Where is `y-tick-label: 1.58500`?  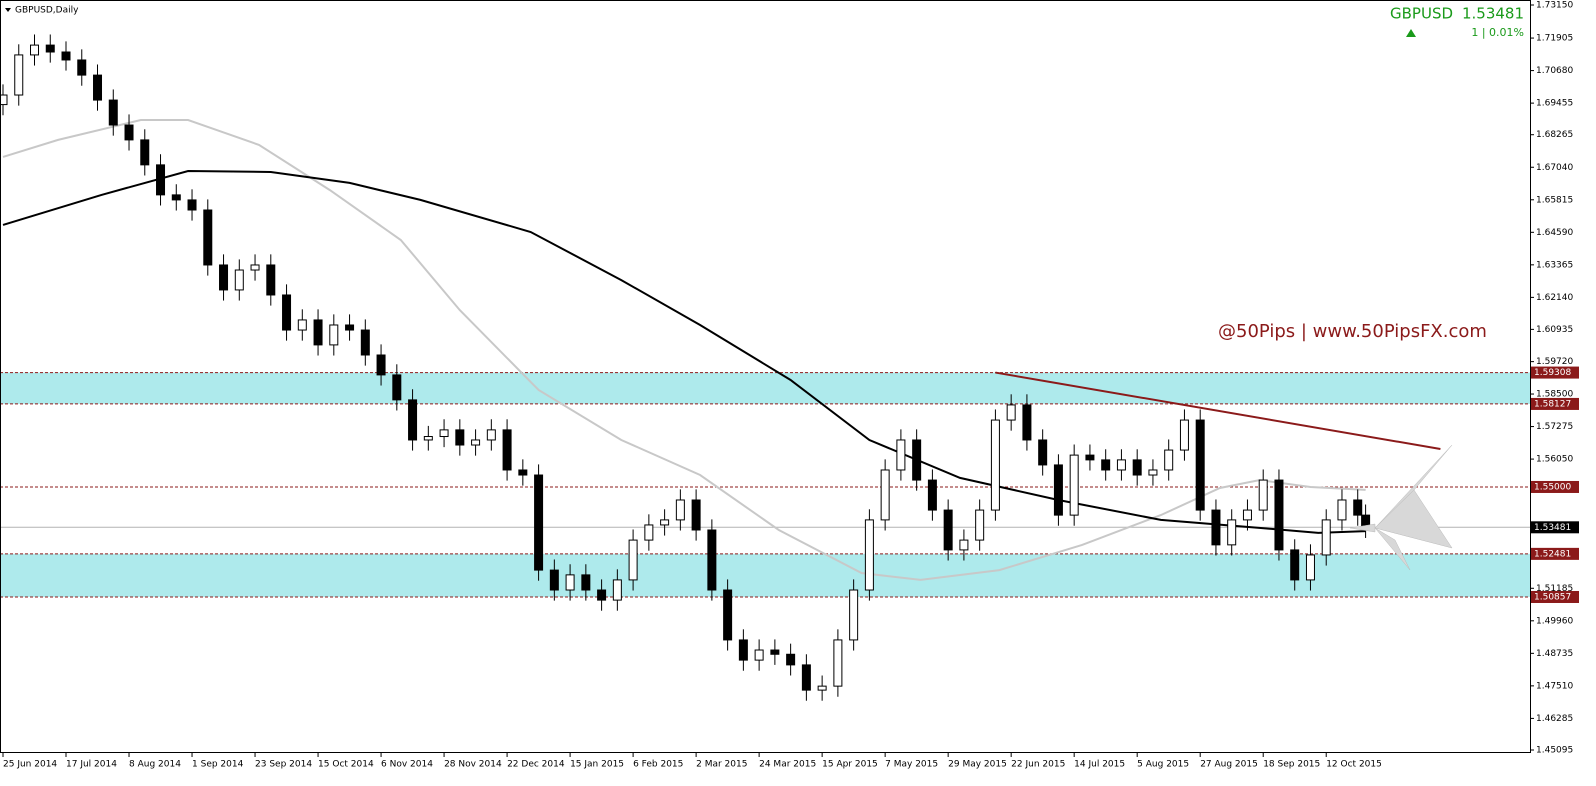 y-tick-label: 1.58500 is located at coordinates (1554, 395).